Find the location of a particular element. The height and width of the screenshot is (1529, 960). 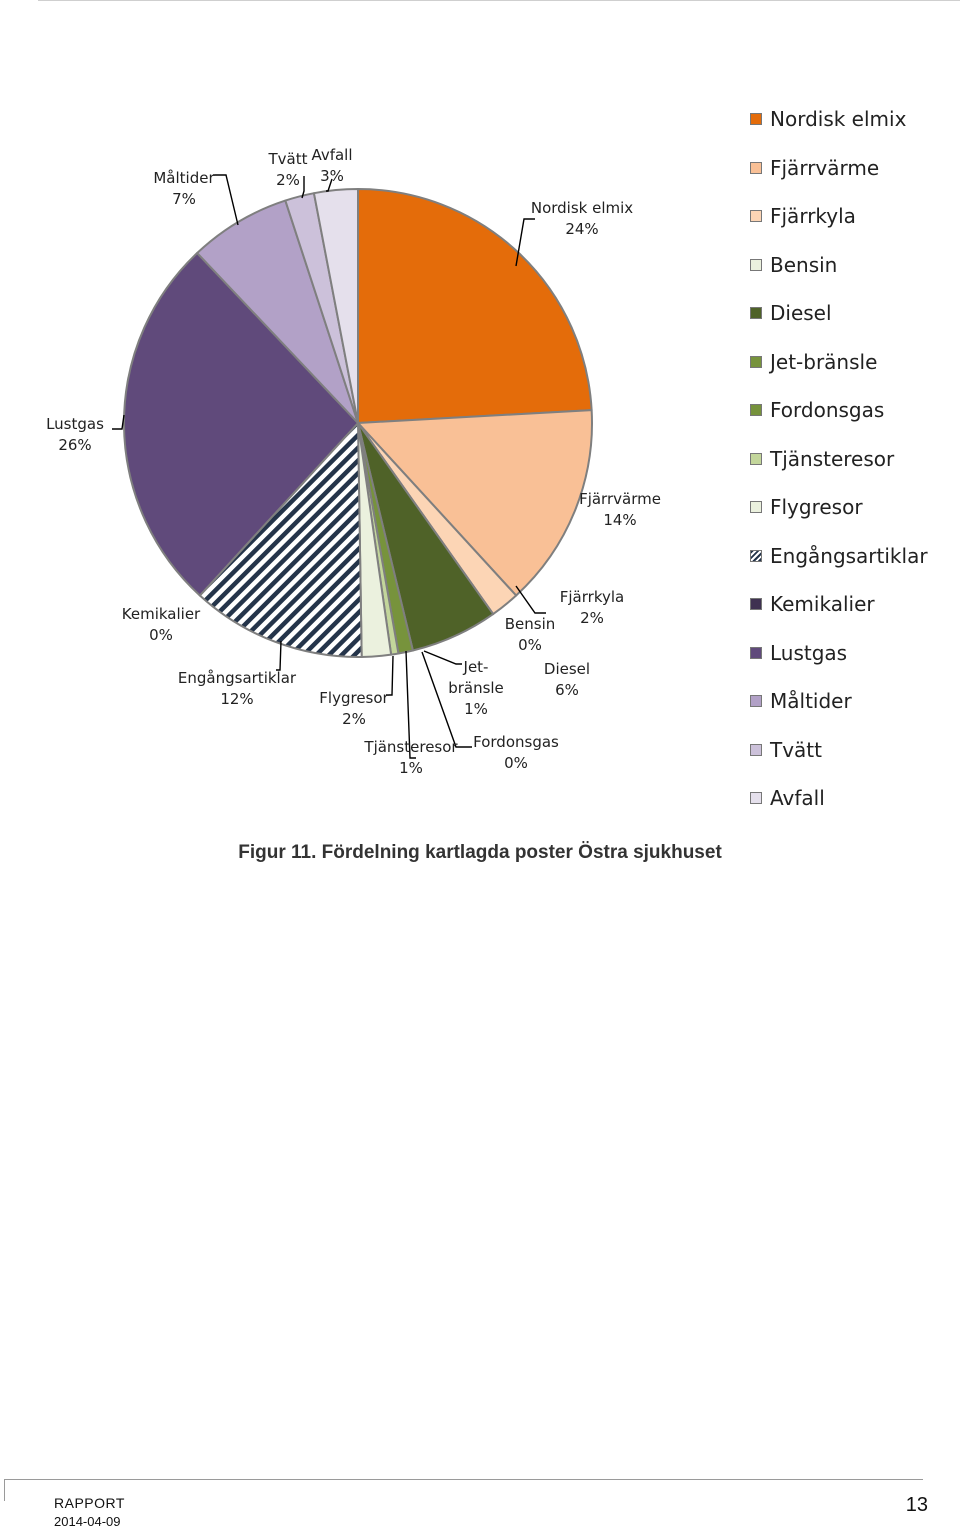

legend-item-fjarrvarme: Fjärrvärme is located at coordinates (855, 168).